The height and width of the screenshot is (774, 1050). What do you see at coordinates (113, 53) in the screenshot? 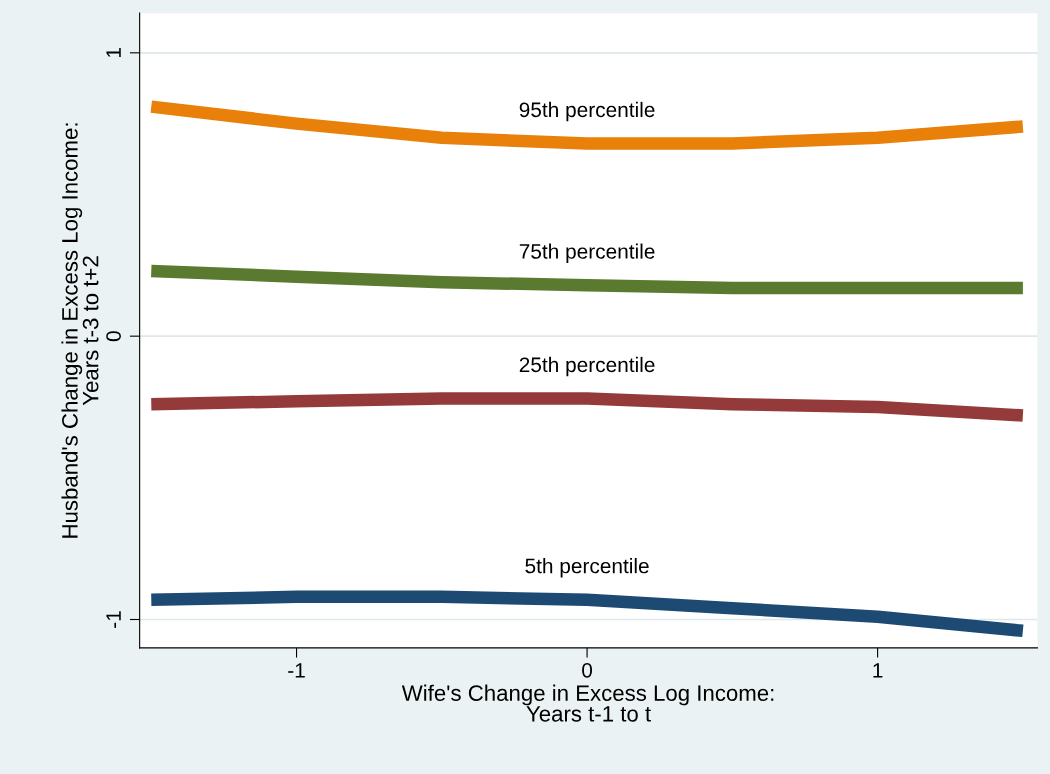
I see `y-tick-label: 1` at bounding box center [113, 53].